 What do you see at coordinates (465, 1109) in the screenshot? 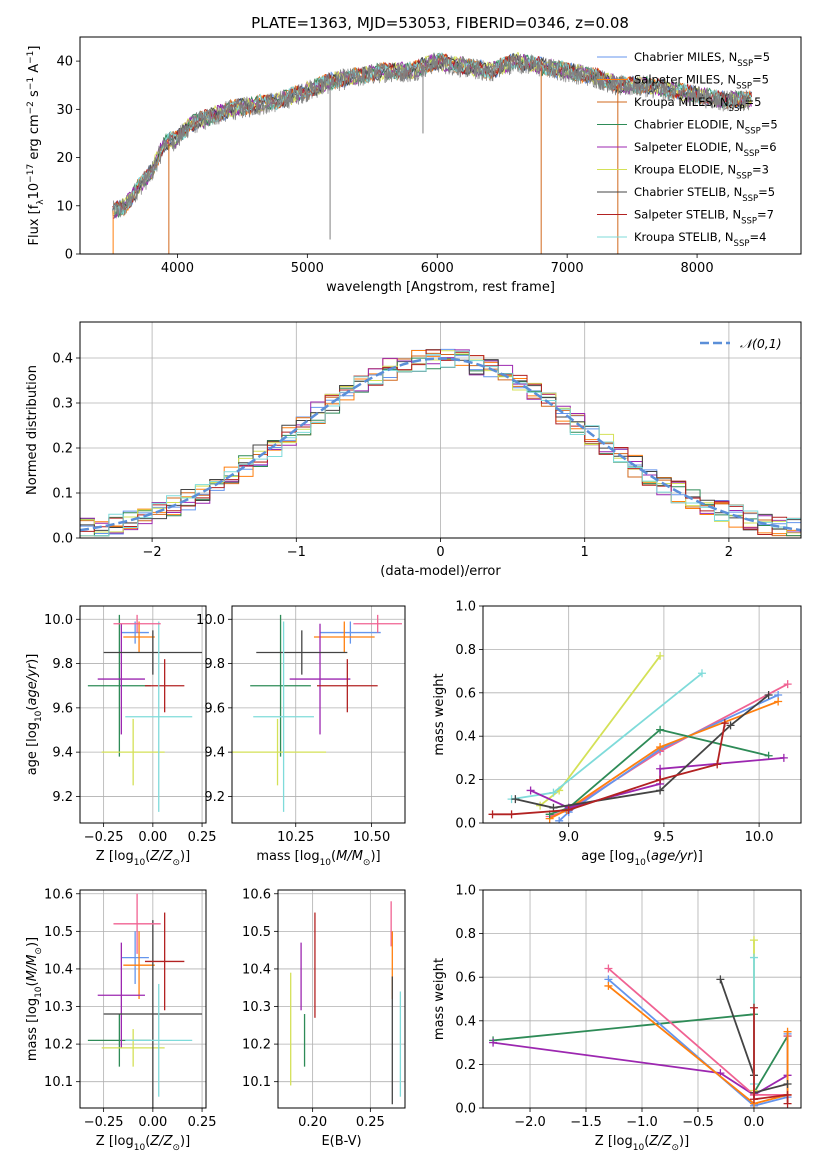
I see `y-tick-label: 0.0` at bounding box center [465, 1109].